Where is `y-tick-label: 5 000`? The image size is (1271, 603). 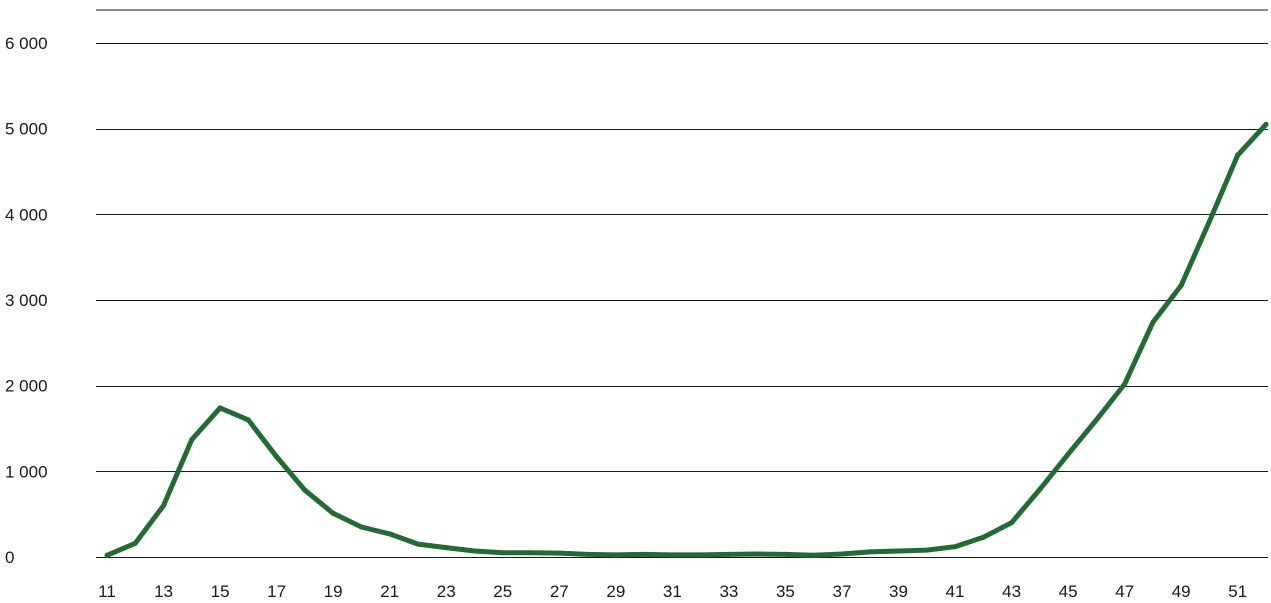
y-tick-label: 5 000 is located at coordinates (26, 129).